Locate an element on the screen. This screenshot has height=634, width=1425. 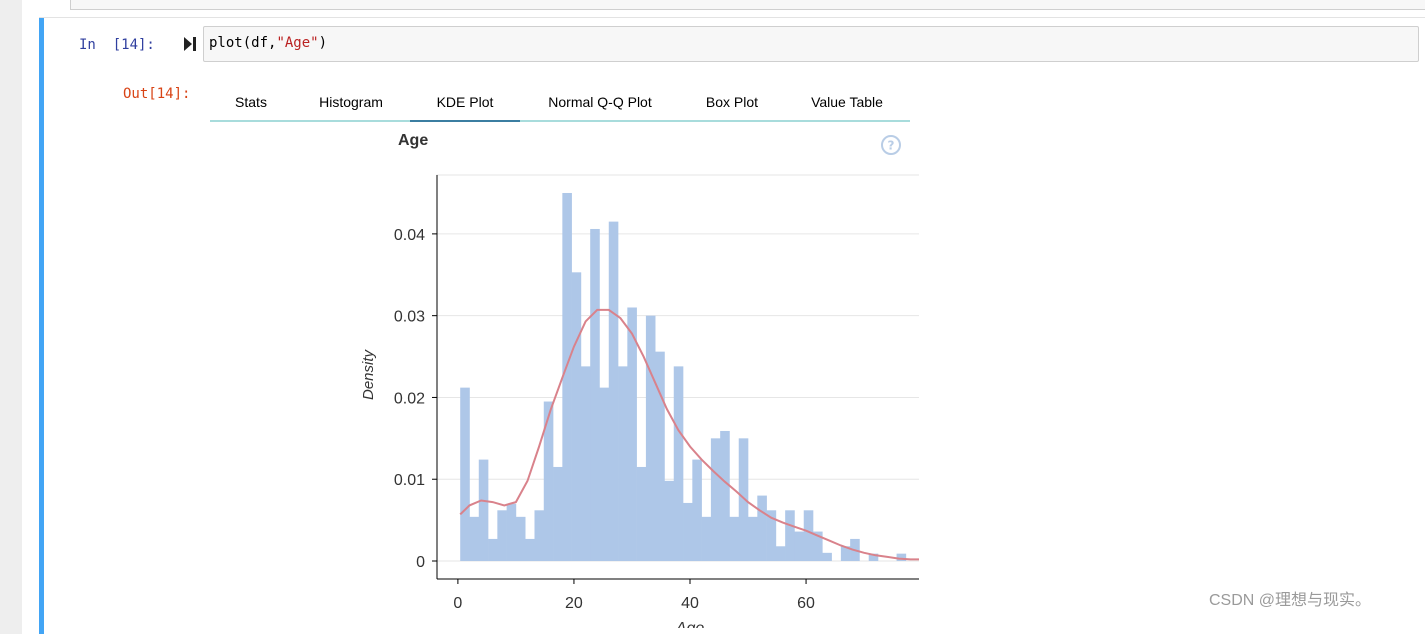
code-close-paren: ) is located at coordinates (323, 43).